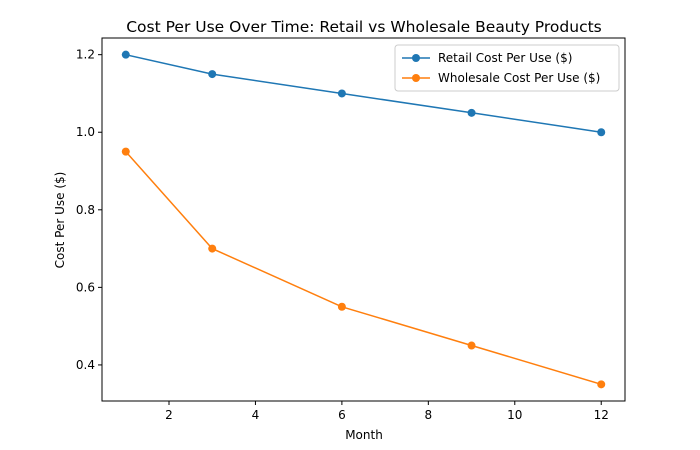  I want to click on legend-item-wholesale: Wholesale Cost Per Use ($), so click(501, 78).